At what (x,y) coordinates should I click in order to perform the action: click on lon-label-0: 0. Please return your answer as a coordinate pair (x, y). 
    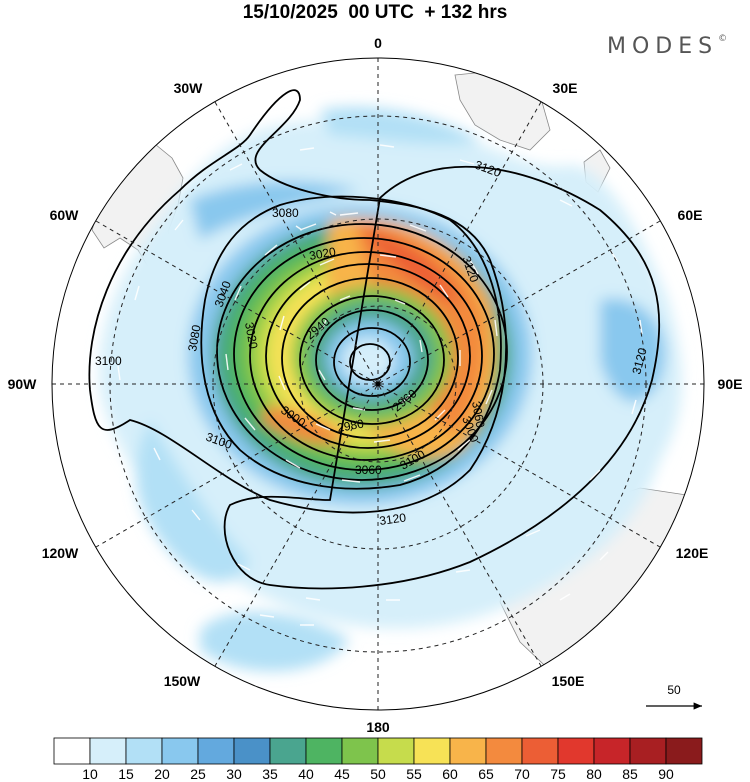
    Looking at the image, I should click on (378, 43).